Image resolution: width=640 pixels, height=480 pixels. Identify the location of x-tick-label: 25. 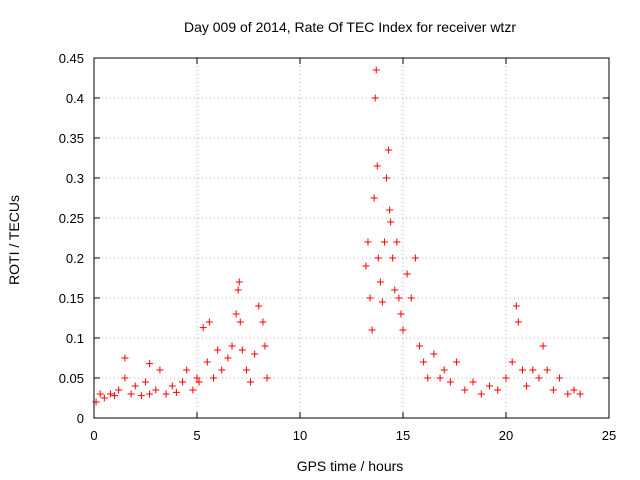
(609, 435).